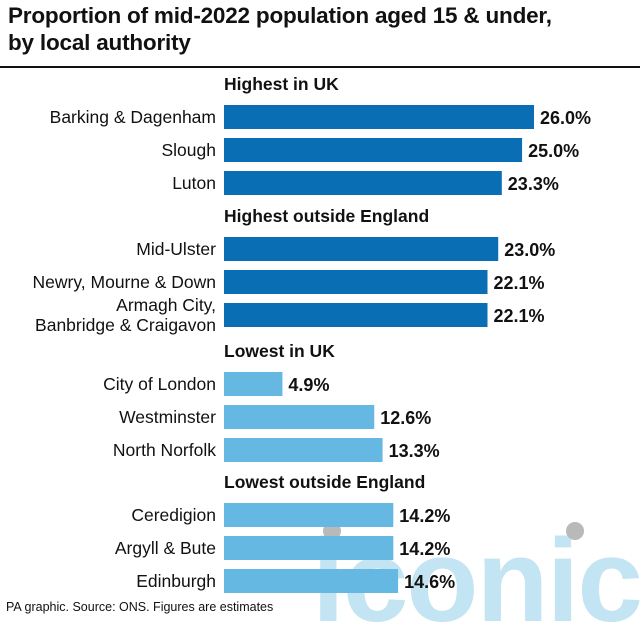  I want to click on bar-label-edinburgh: Edinburgh, so click(176, 581).